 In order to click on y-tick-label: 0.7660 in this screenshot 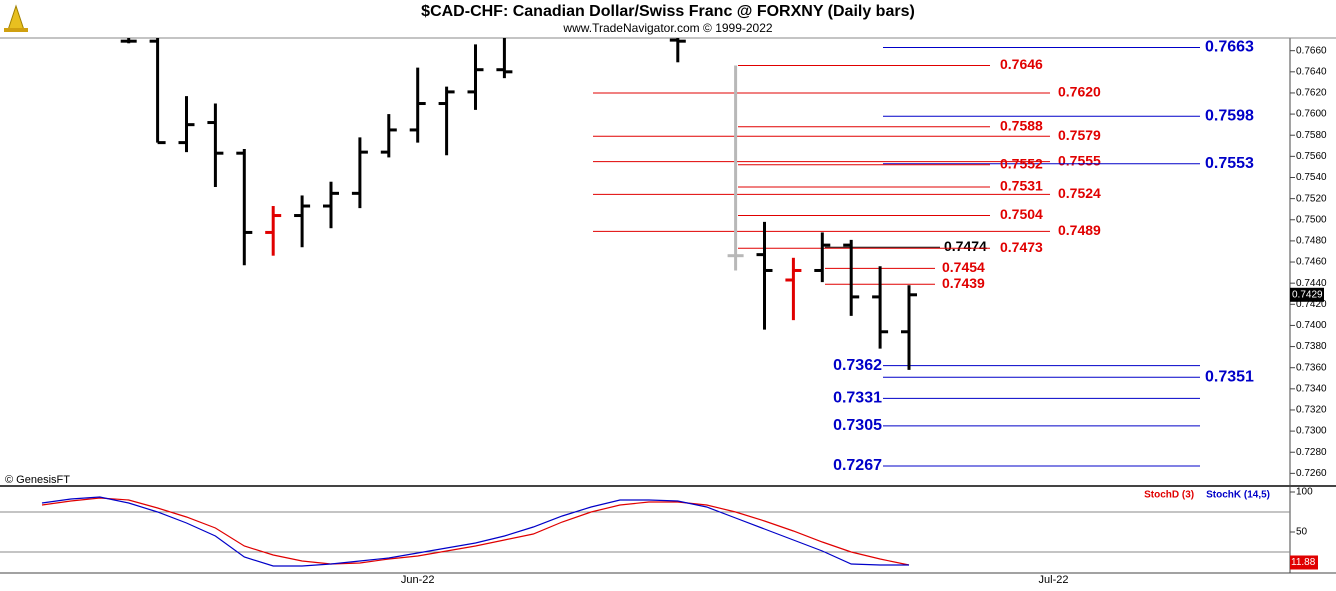, I will do `click(1311, 50)`.